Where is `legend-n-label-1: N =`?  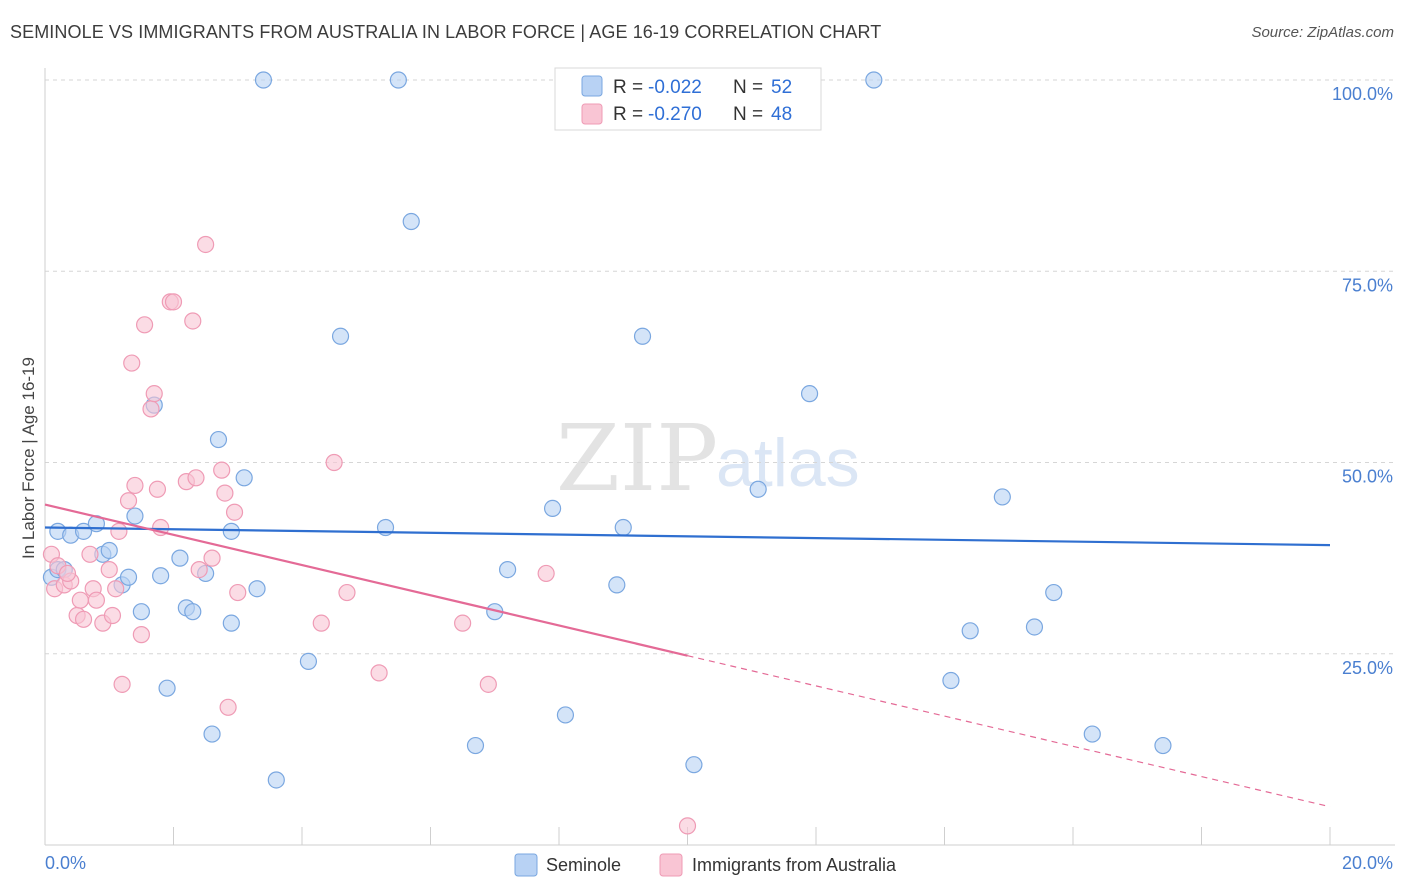 legend-n-label-1: N = is located at coordinates (748, 87).